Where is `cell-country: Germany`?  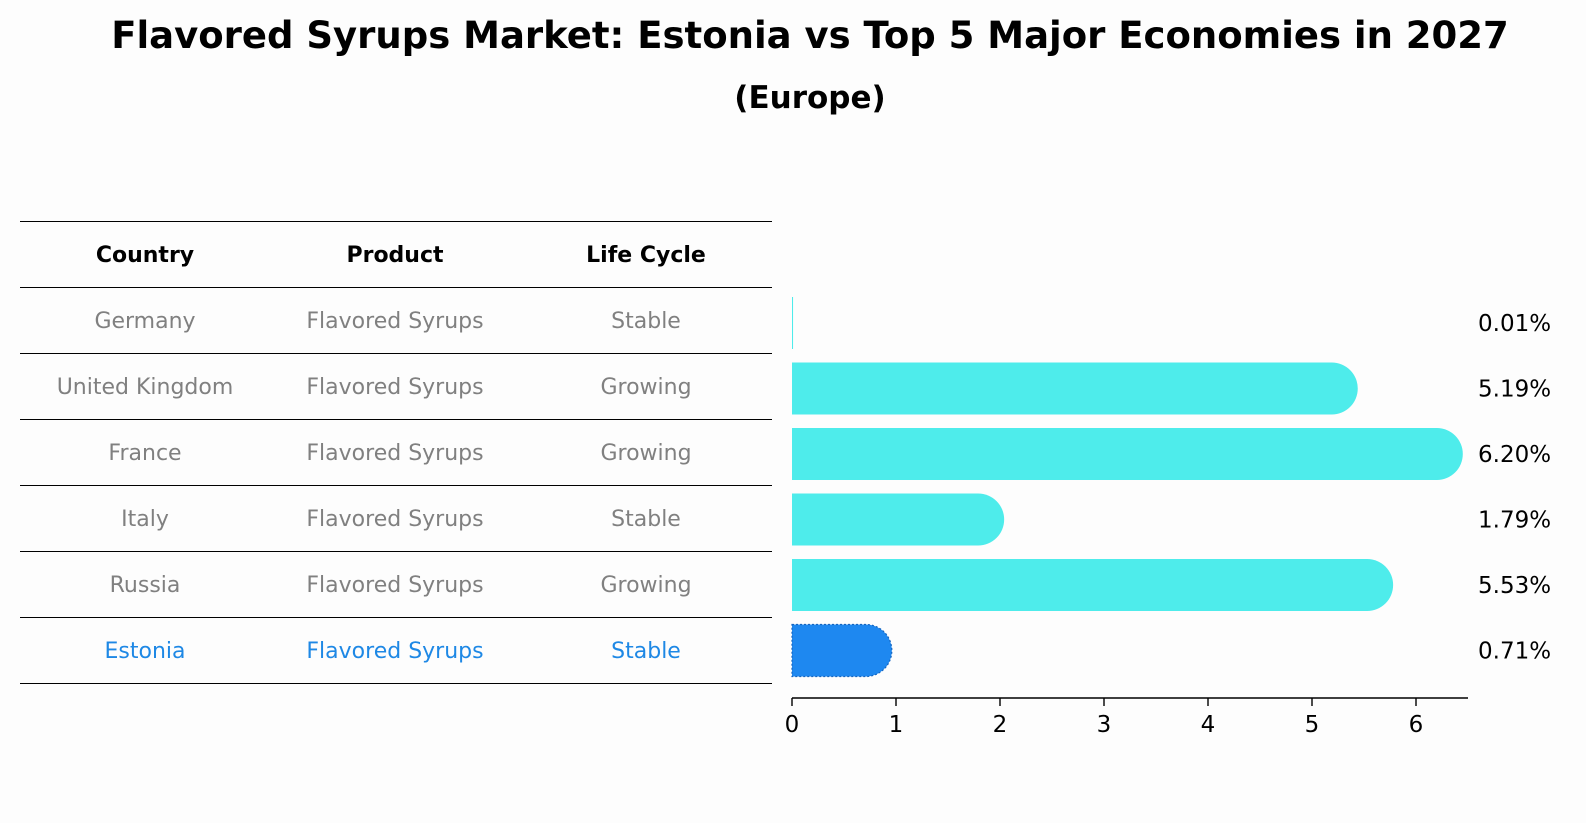
cell-country: Germany is located at coordinates (145, 321).